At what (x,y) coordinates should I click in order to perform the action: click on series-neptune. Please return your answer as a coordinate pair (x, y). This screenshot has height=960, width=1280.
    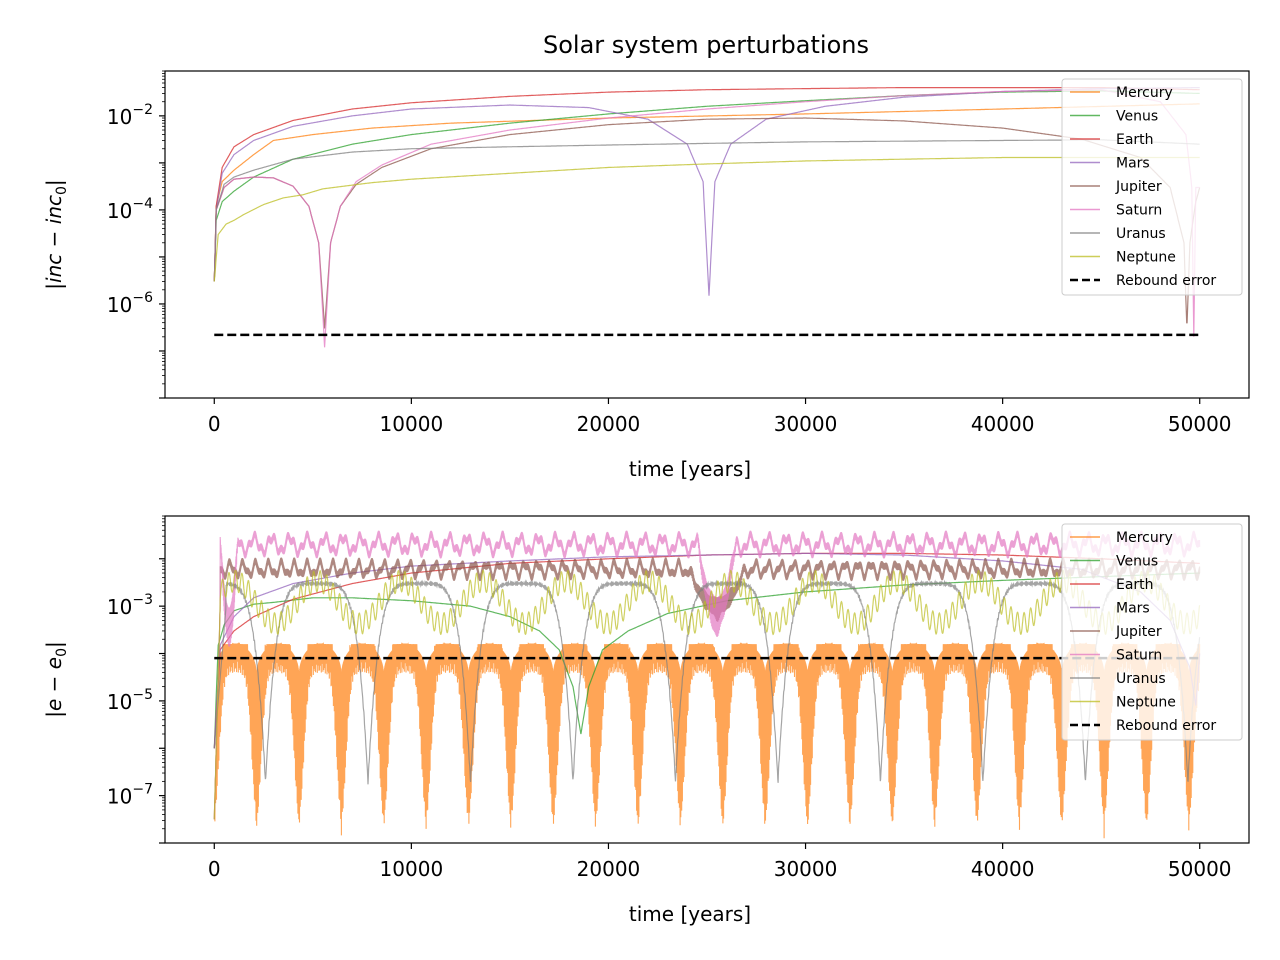
    Looking at the image, I should click on (706, 219).